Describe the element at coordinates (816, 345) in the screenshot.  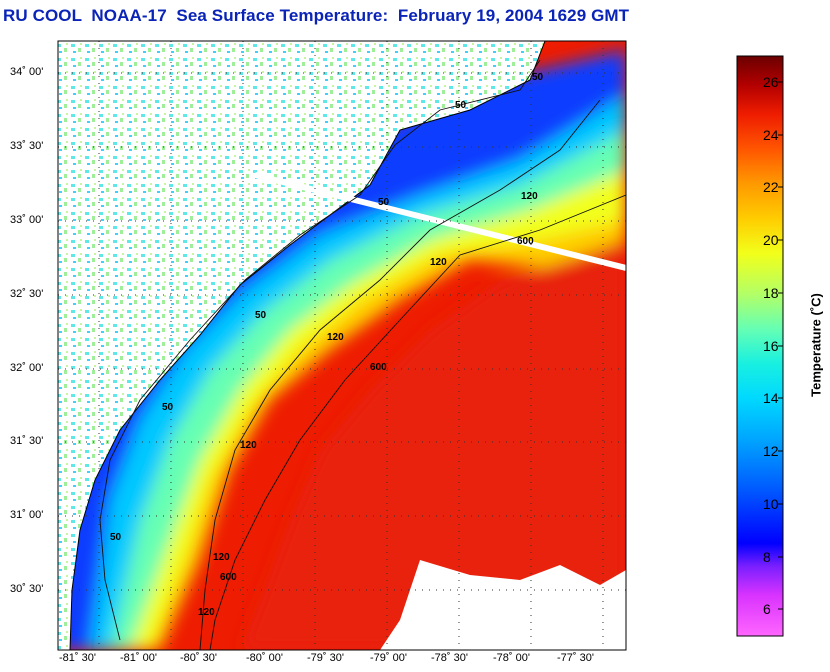
I see `colorbar-title: Temperature (˚C)` at that location.